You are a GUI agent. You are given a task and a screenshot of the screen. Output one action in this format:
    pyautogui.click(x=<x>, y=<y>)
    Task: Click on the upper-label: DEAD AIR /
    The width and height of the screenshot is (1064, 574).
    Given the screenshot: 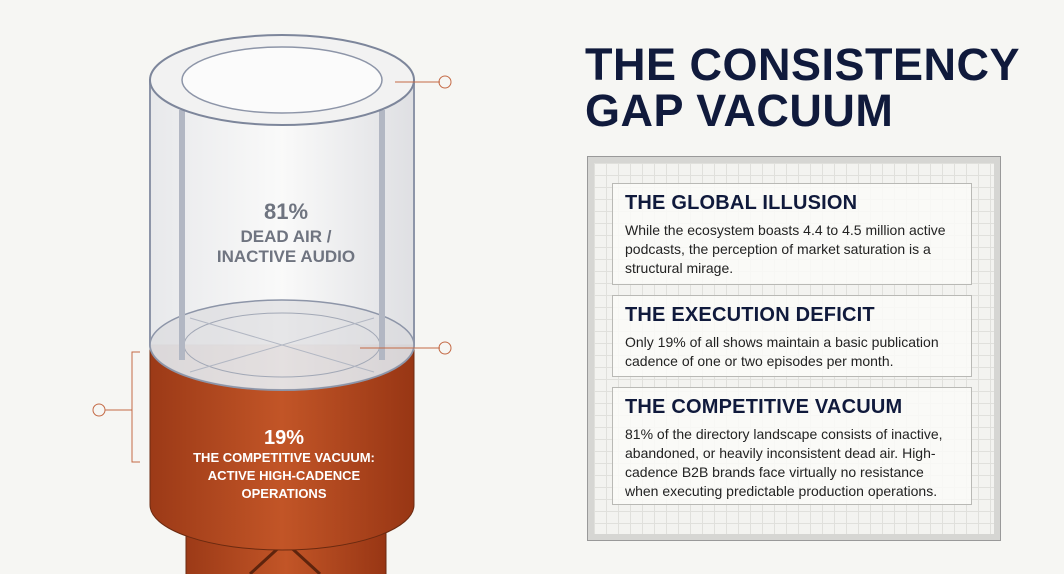 What is the action you would take?
    pyautogui.click(x=286, y=236)
    